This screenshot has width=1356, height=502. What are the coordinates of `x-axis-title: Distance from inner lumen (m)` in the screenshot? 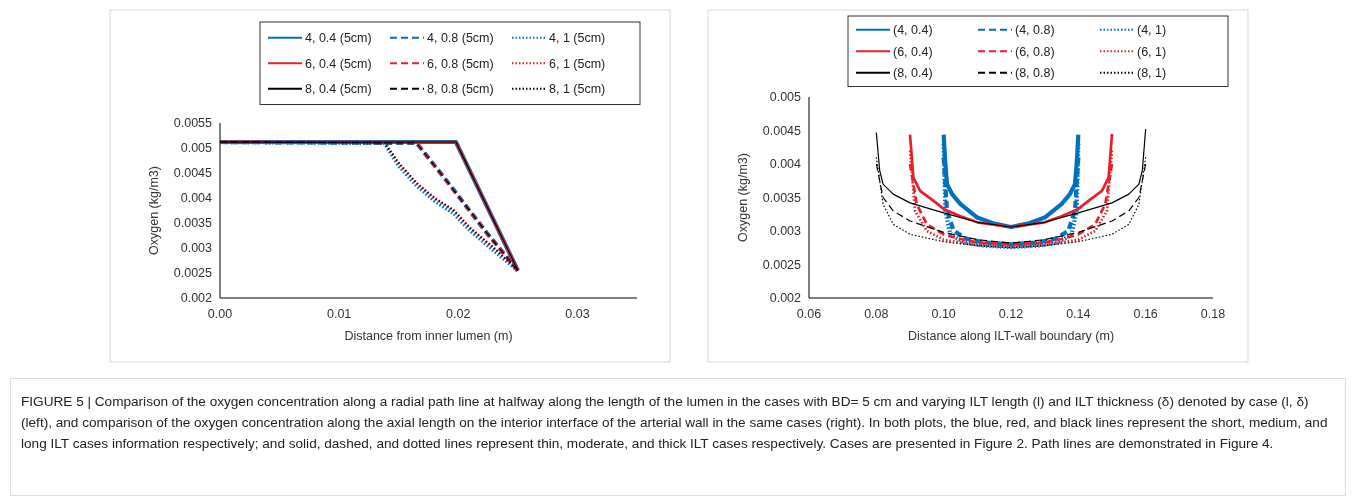 It's located at (428, 336).